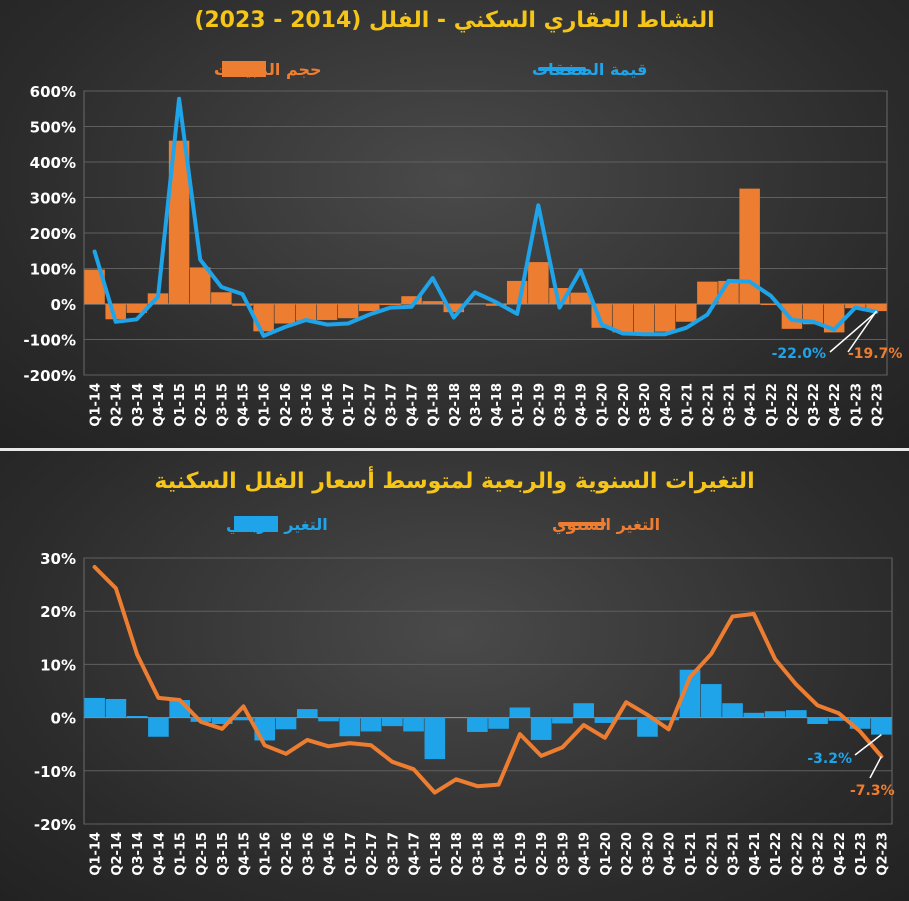  Describe the element at coordinates (307, 405) in the screenshot. I see `x-tick-label: Q3-16` at that location.